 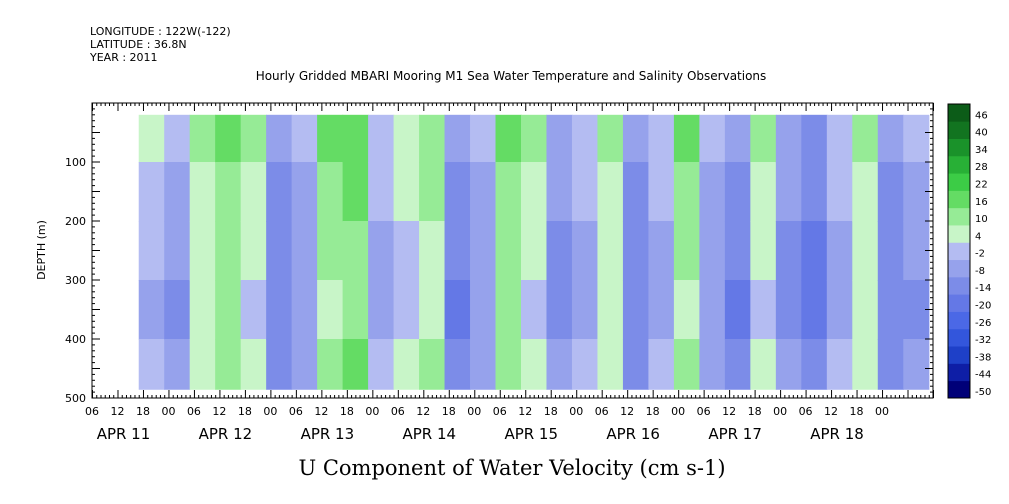 What do you see at coordinates (75, 339) in the screenshot?
I see `y-tick-label: 400` at bounding box center [75, 339].